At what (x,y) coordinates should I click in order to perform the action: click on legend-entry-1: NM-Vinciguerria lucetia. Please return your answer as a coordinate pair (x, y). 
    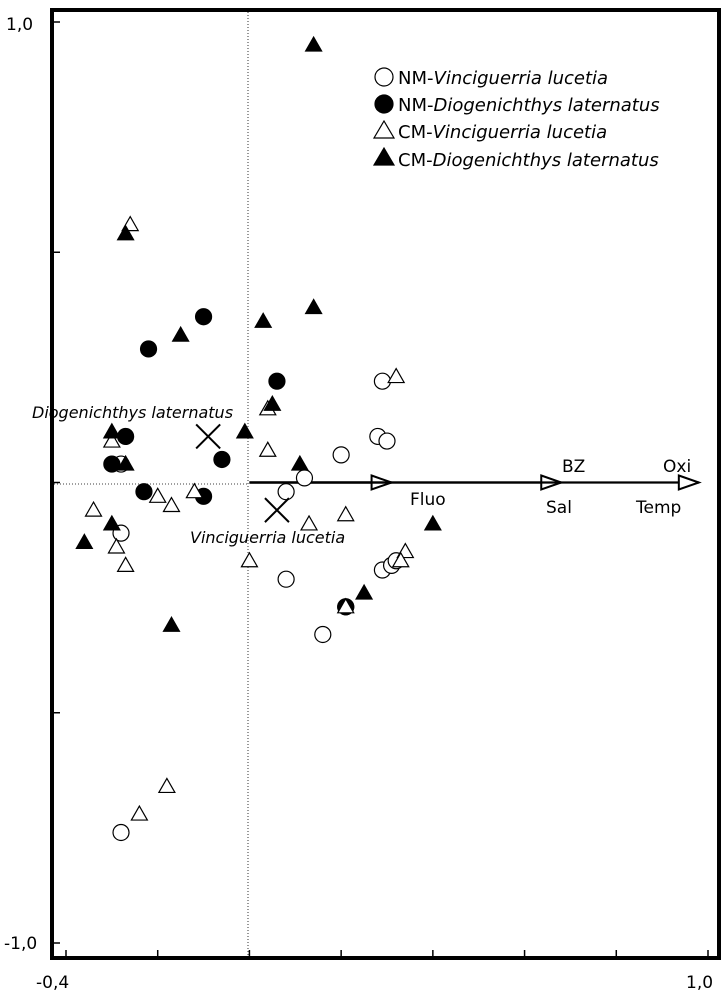
    Looking at the image, I should click on (503, 78).